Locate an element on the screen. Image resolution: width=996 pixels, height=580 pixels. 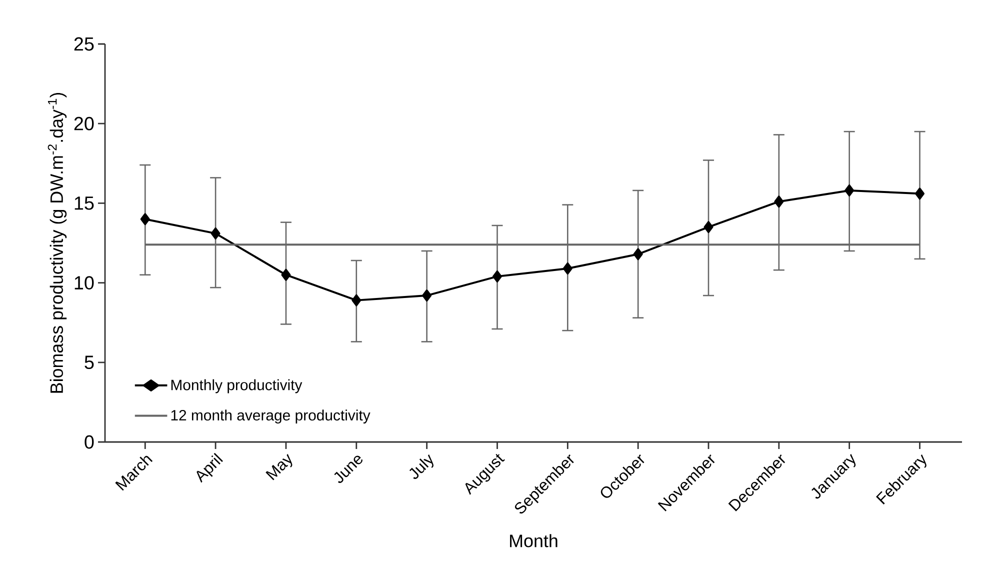
x-axis-title: Month is located at coordinates (534, 541).